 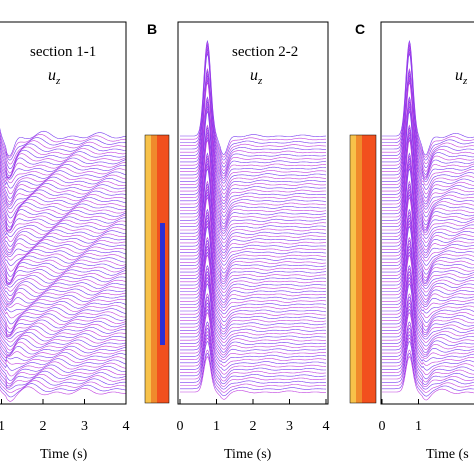 I want to click on panel-c-component: uz, so click(x=461, y=77).